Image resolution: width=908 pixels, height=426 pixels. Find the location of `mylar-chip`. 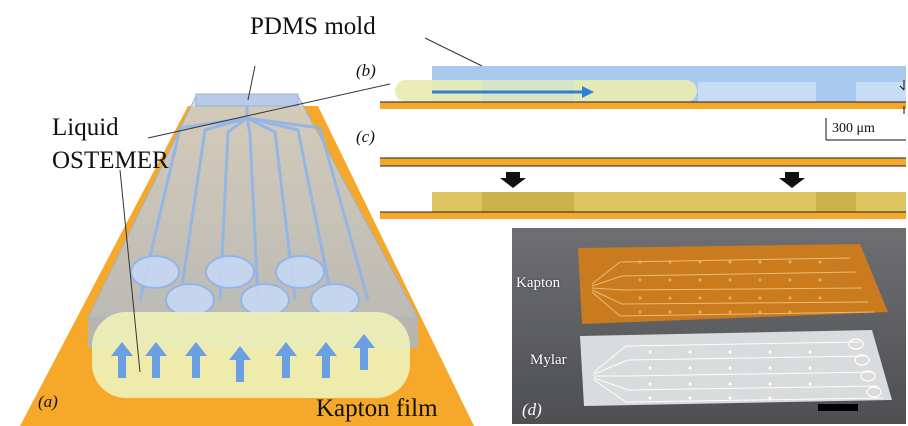

mylar-chip is located at coordinates (736, 368).